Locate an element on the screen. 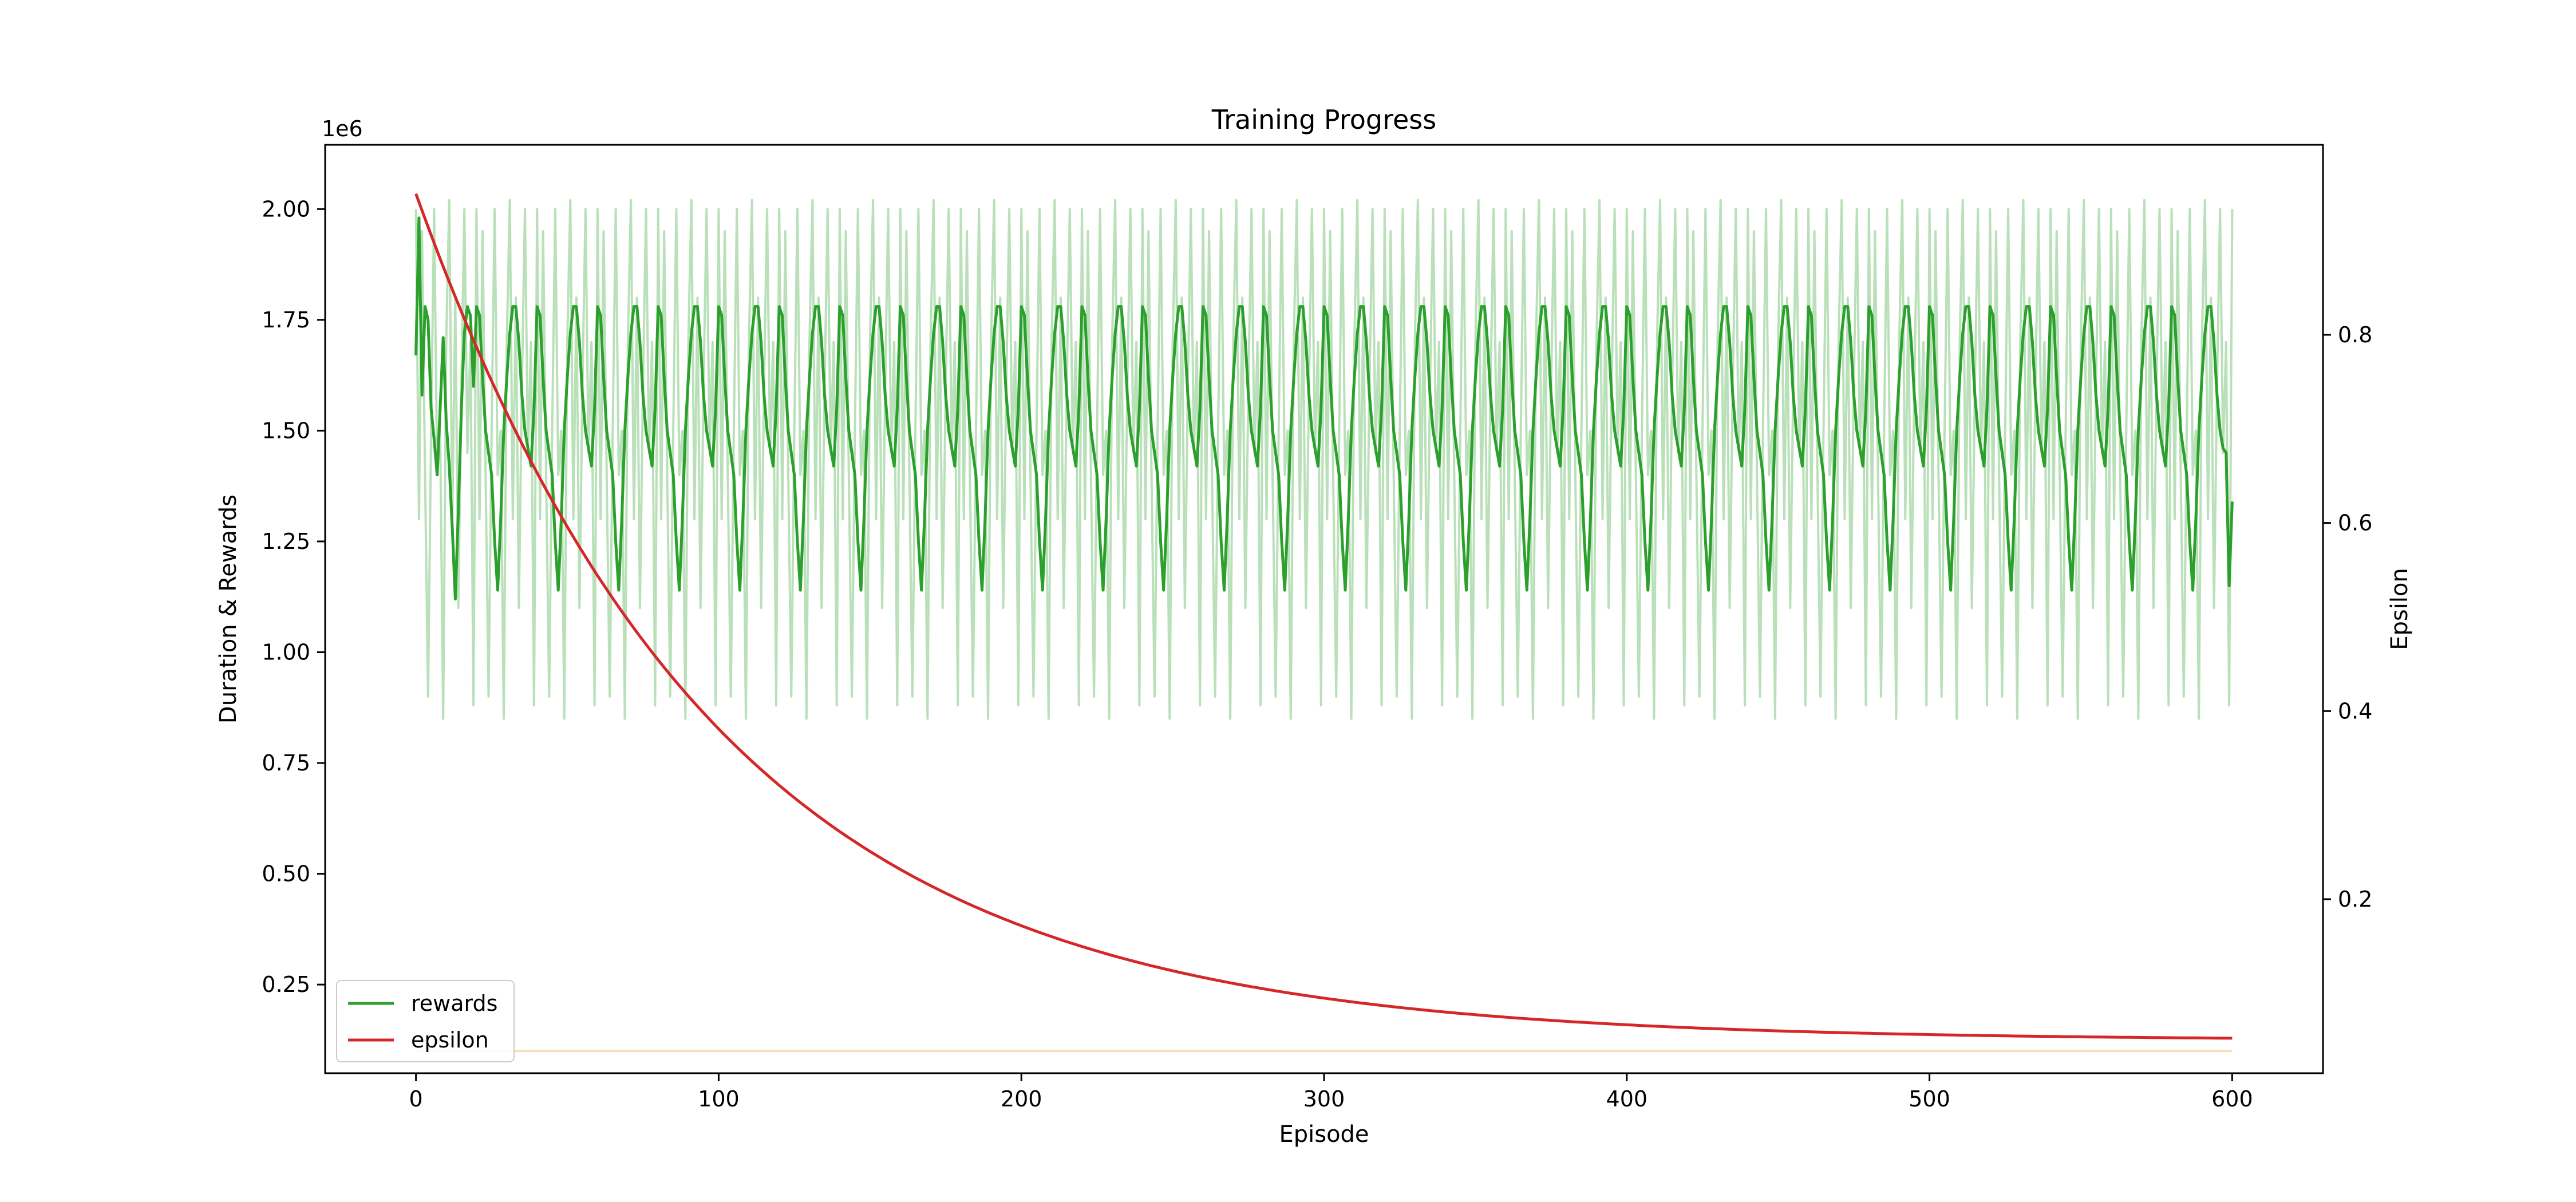 Image resolution: width=2576 pixels, height=1202 pixels. y-left-tick-label: 1.25 is located at coordinates (286, 541).